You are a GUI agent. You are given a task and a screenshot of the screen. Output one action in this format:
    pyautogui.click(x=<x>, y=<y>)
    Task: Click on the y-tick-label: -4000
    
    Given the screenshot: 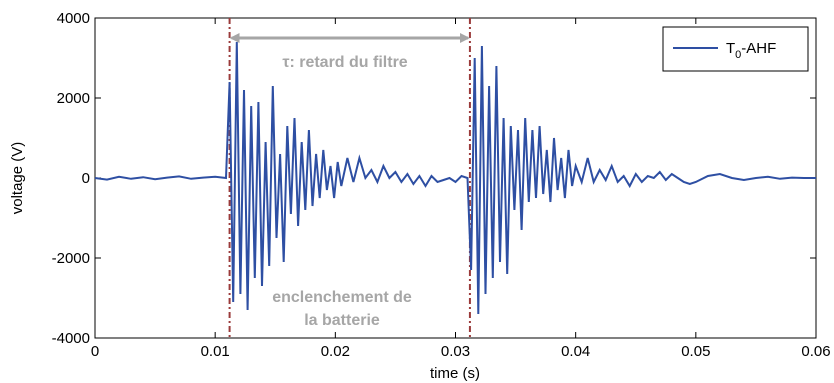 What is the action you would take?
    pyautogui.click(x=71, y=338)
    